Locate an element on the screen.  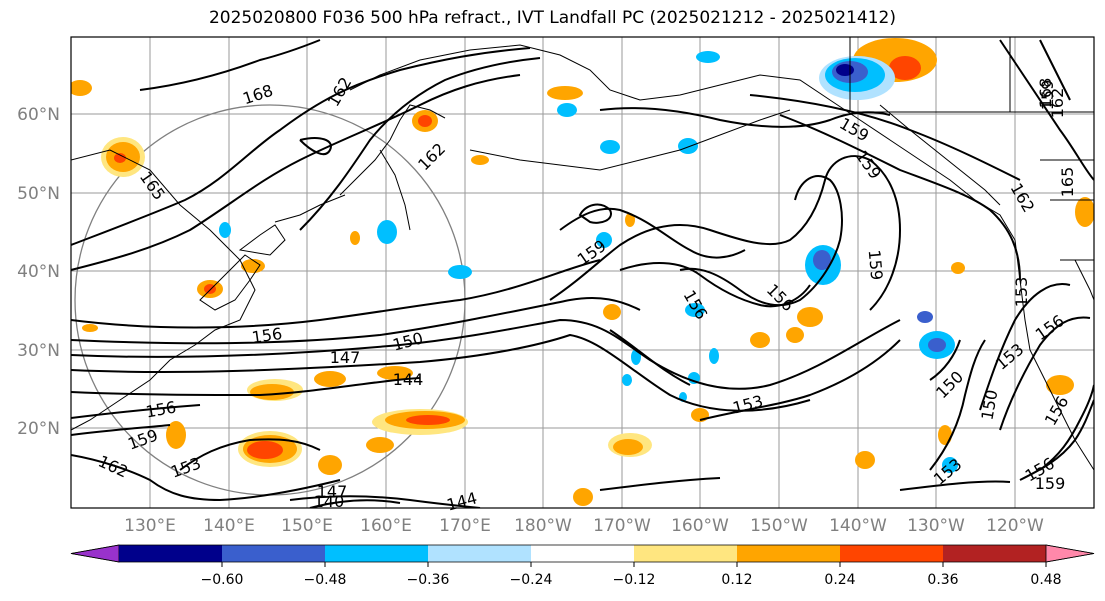
lon-label-130w: 130°W is located at coordinates (936, 526).